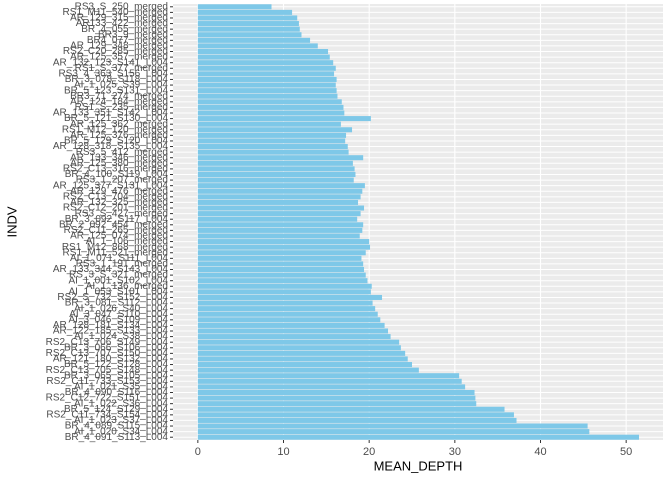  I want to click on y-tick-label: AR_129_315_merged, so click(119, 18).